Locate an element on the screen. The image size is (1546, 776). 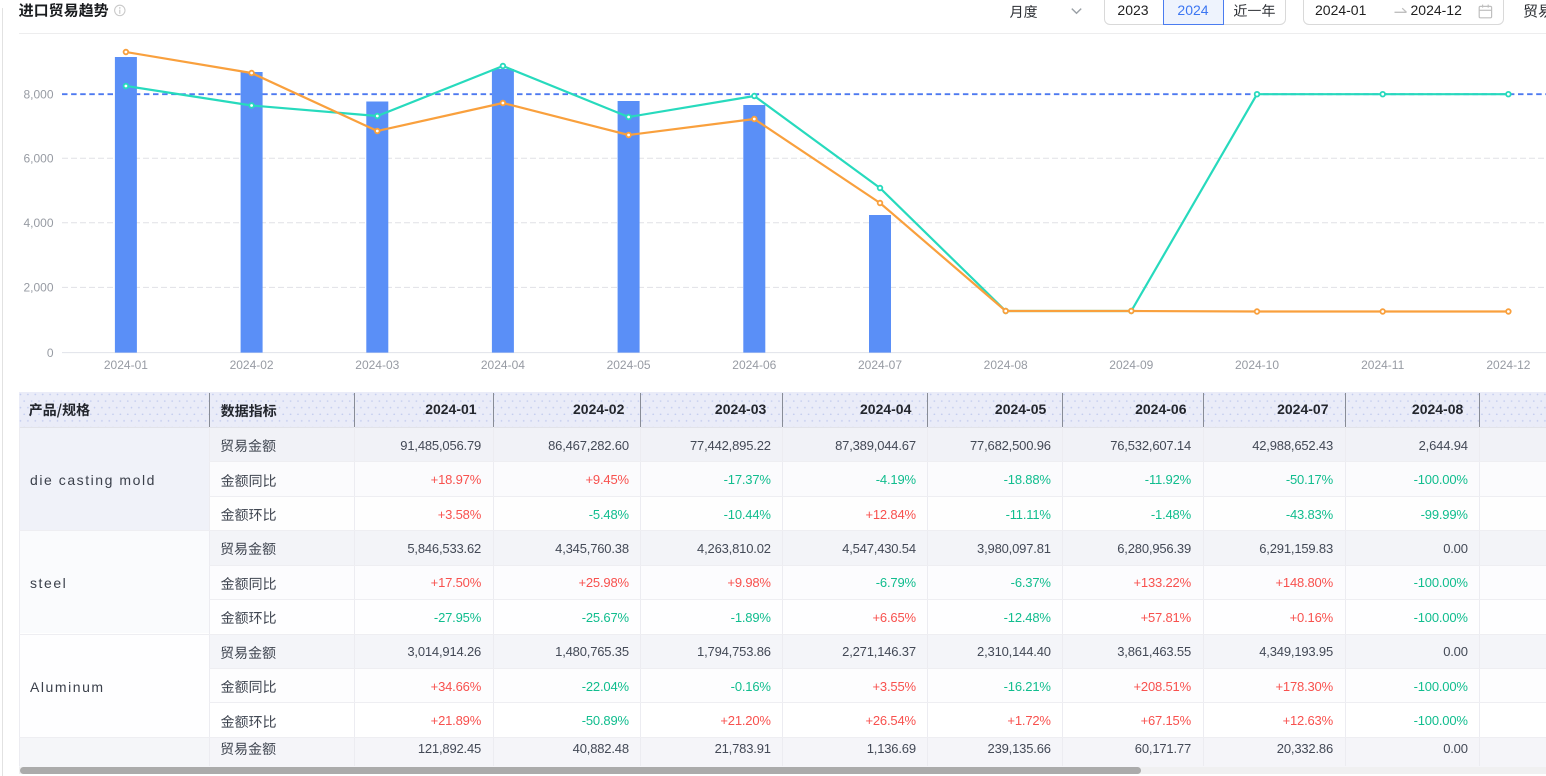
svg-text: 2,000 is located at coordinates (38, 288).